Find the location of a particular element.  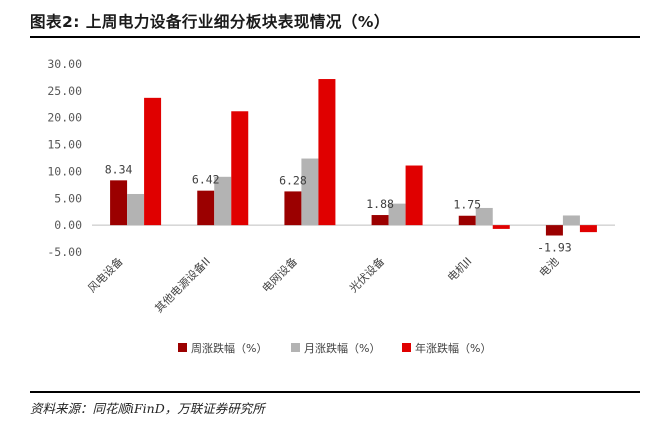

chart-title: 图表2: 上周电力设备行业细分板块表现情况（%） is located at coordinates (210, 22).